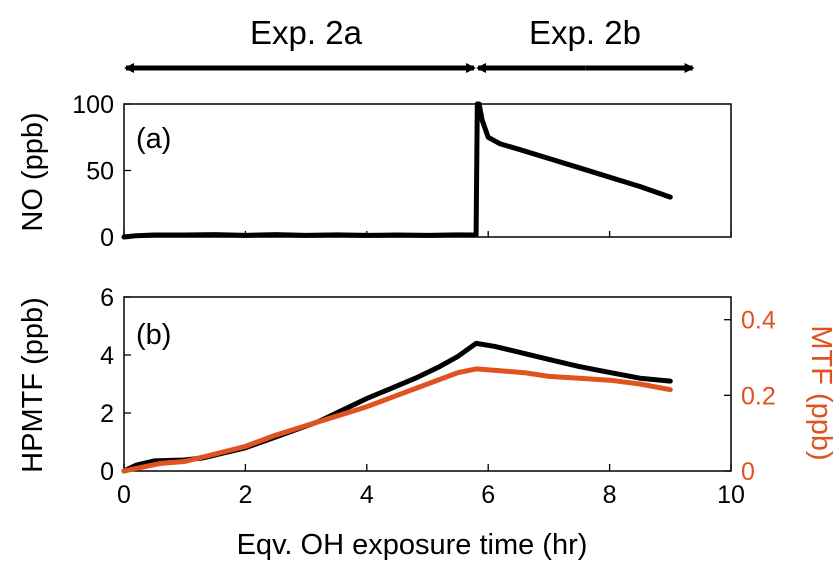 The height and width of the screenshot is (567, 837). I want to click on x-tick-label: 2, so click(245, 495).